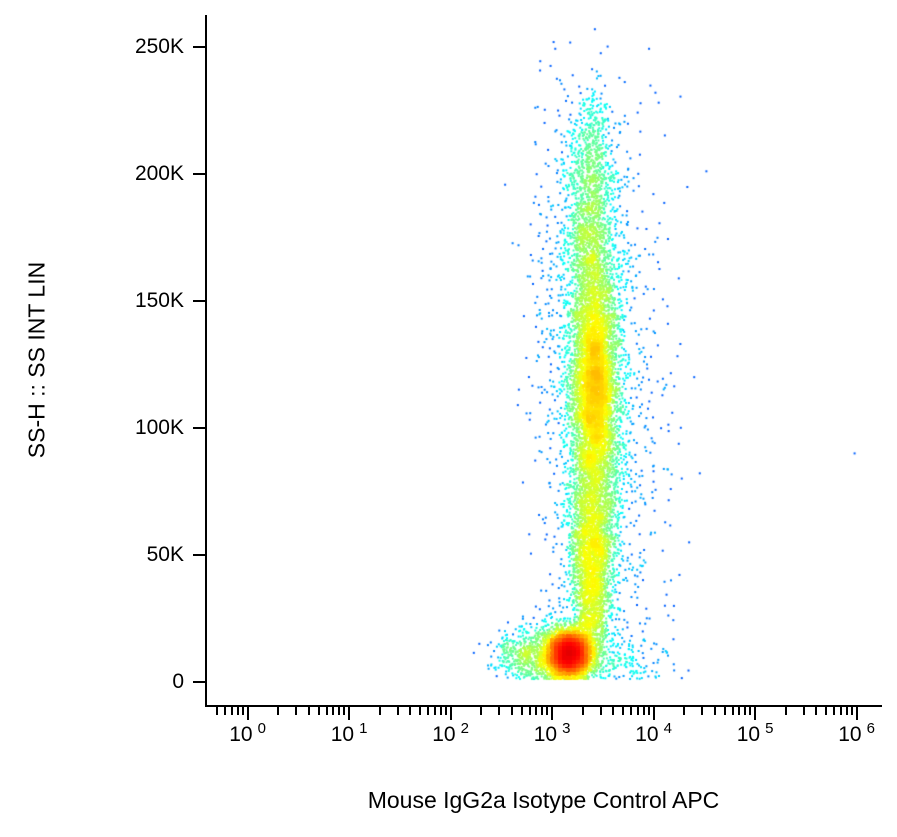 The image size is (897, 837). I want to click on x-tick-exponent: 5, so click(769, 728).